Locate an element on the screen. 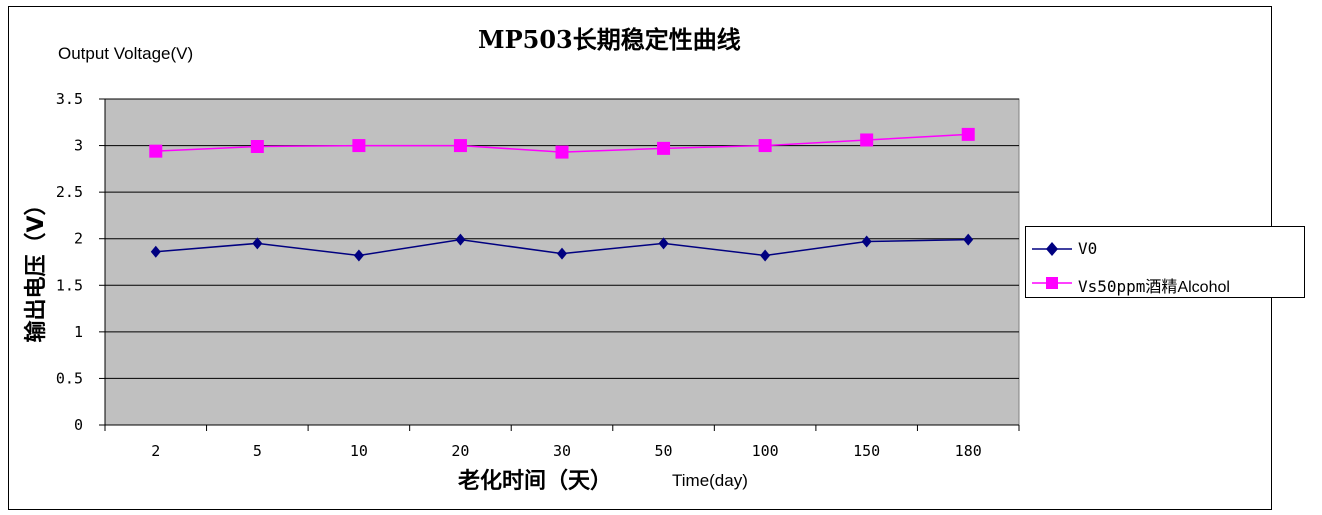 This screenshot has width=1322, height=515. x-tick-label: 50 is located at coordinates (664, 451).